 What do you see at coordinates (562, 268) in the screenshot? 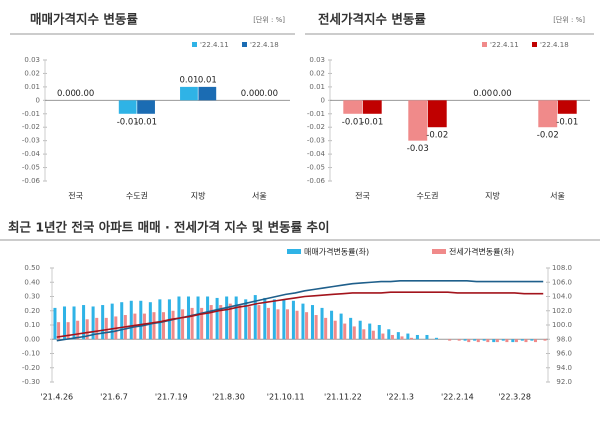
I see `y-tick-label: 108.0` at bounding box center [562, 268].